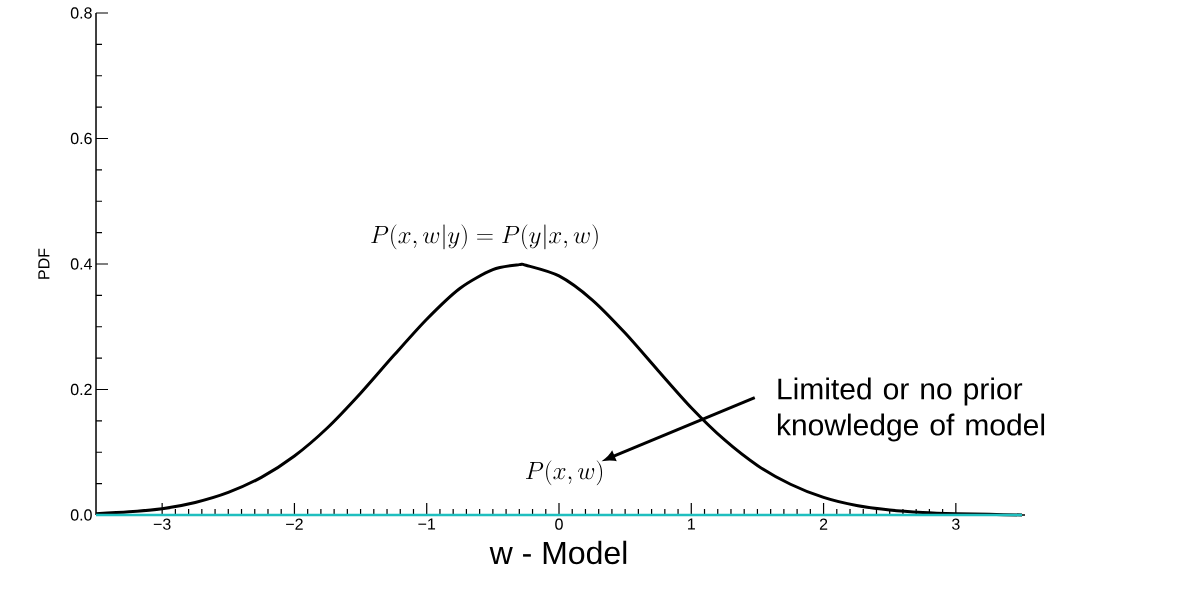  Describe the element at coordinates (564, 473) in the screenshot. I see `annotation: $P(x,w)$` at that location.